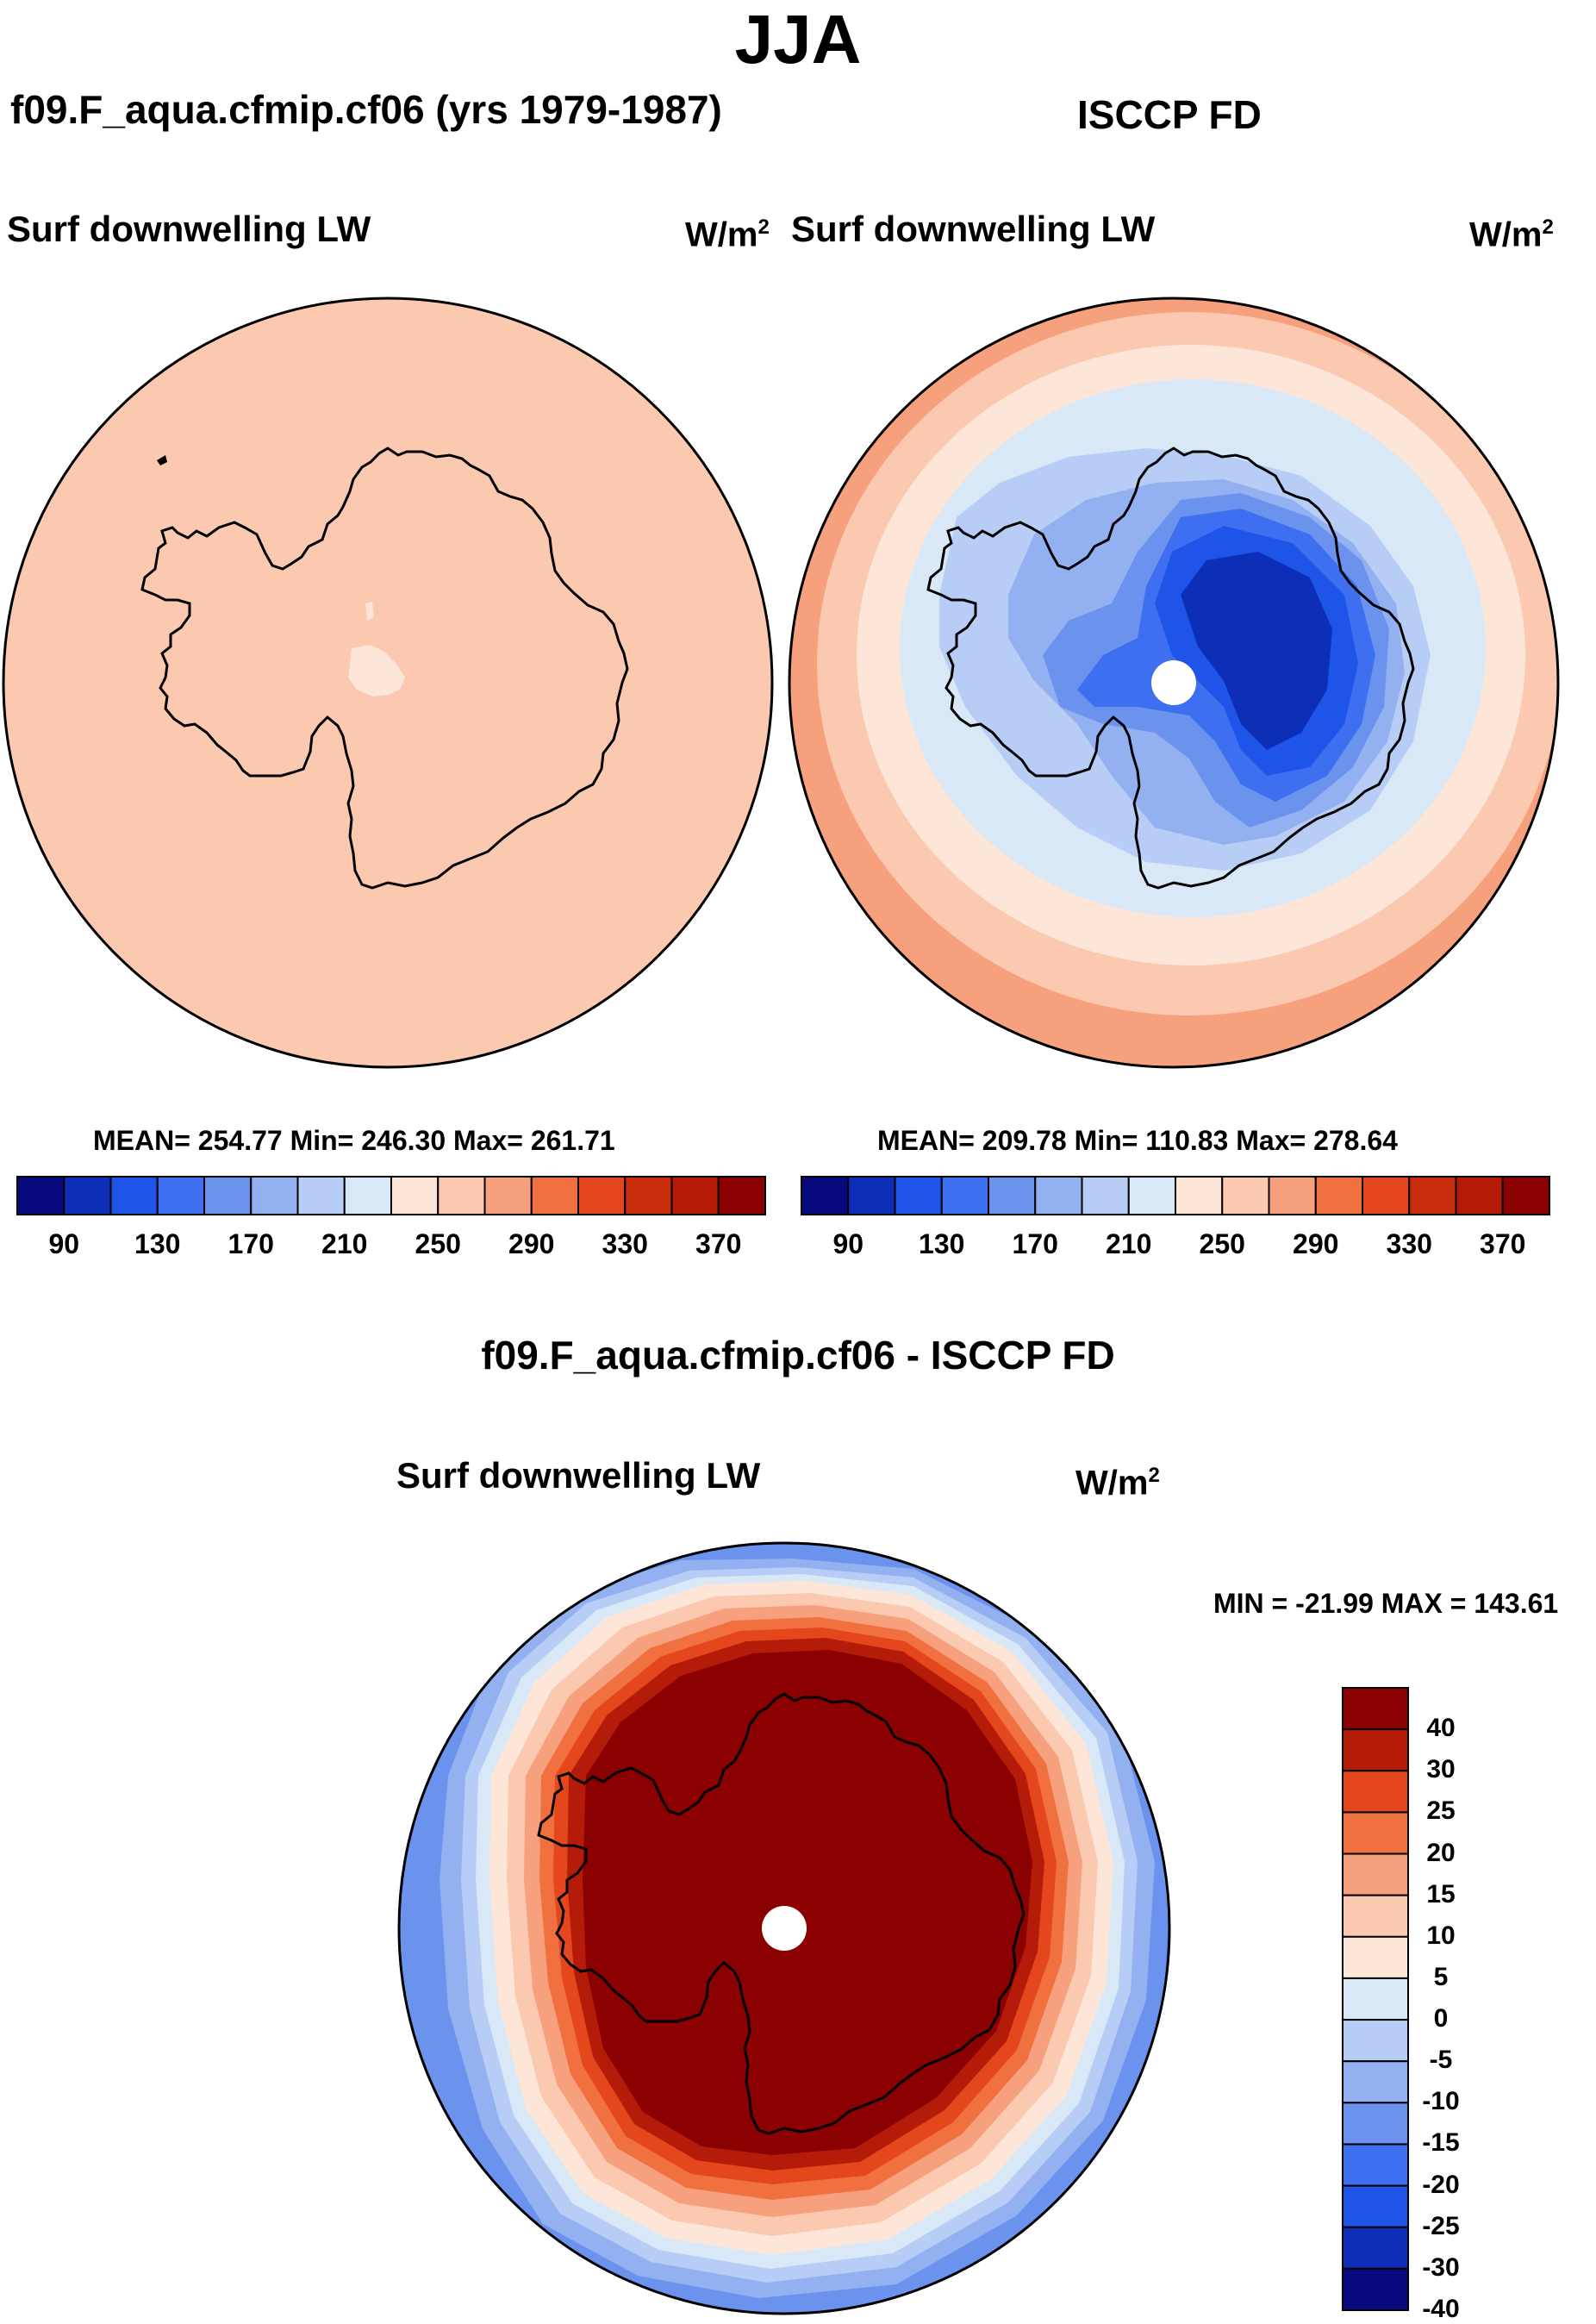 Image resolution: width=1596 pixels, height=2324 pixels. What do you see at coordinates (1441, 1769) in the screenshot?
I see `diff-colorbar-tick-label: 30` at bounding box center [1441, 1769].